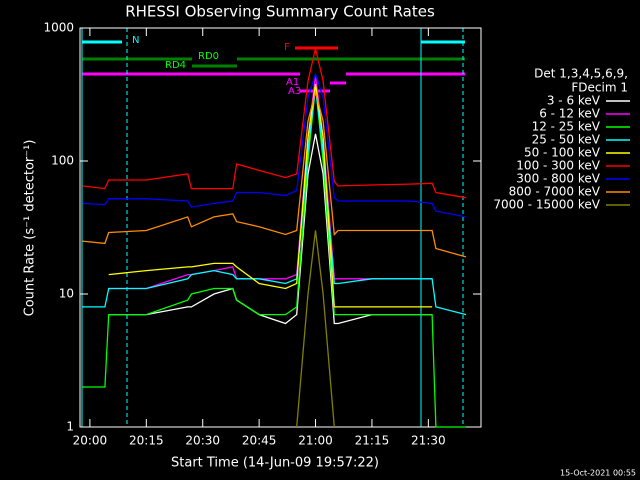  I want to click on legend-label: 6 - 12 keV, so click(570, 114).